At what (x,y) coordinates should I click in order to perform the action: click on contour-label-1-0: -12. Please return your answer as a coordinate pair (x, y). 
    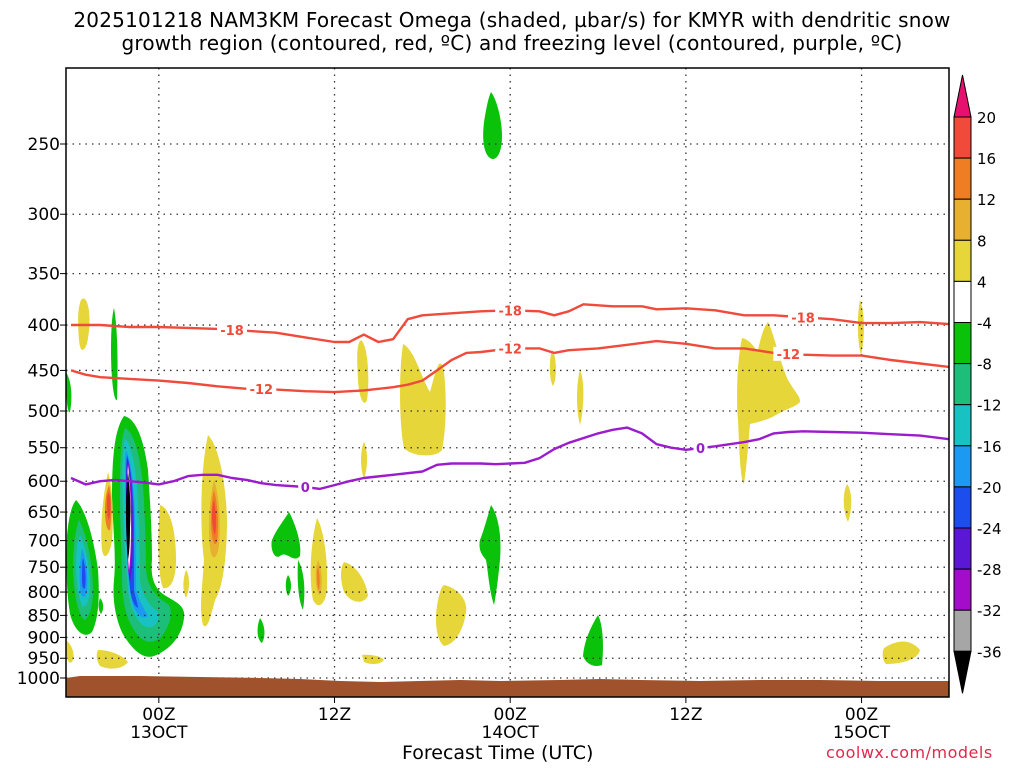
    Looking at the image, I should click on (262, 390).